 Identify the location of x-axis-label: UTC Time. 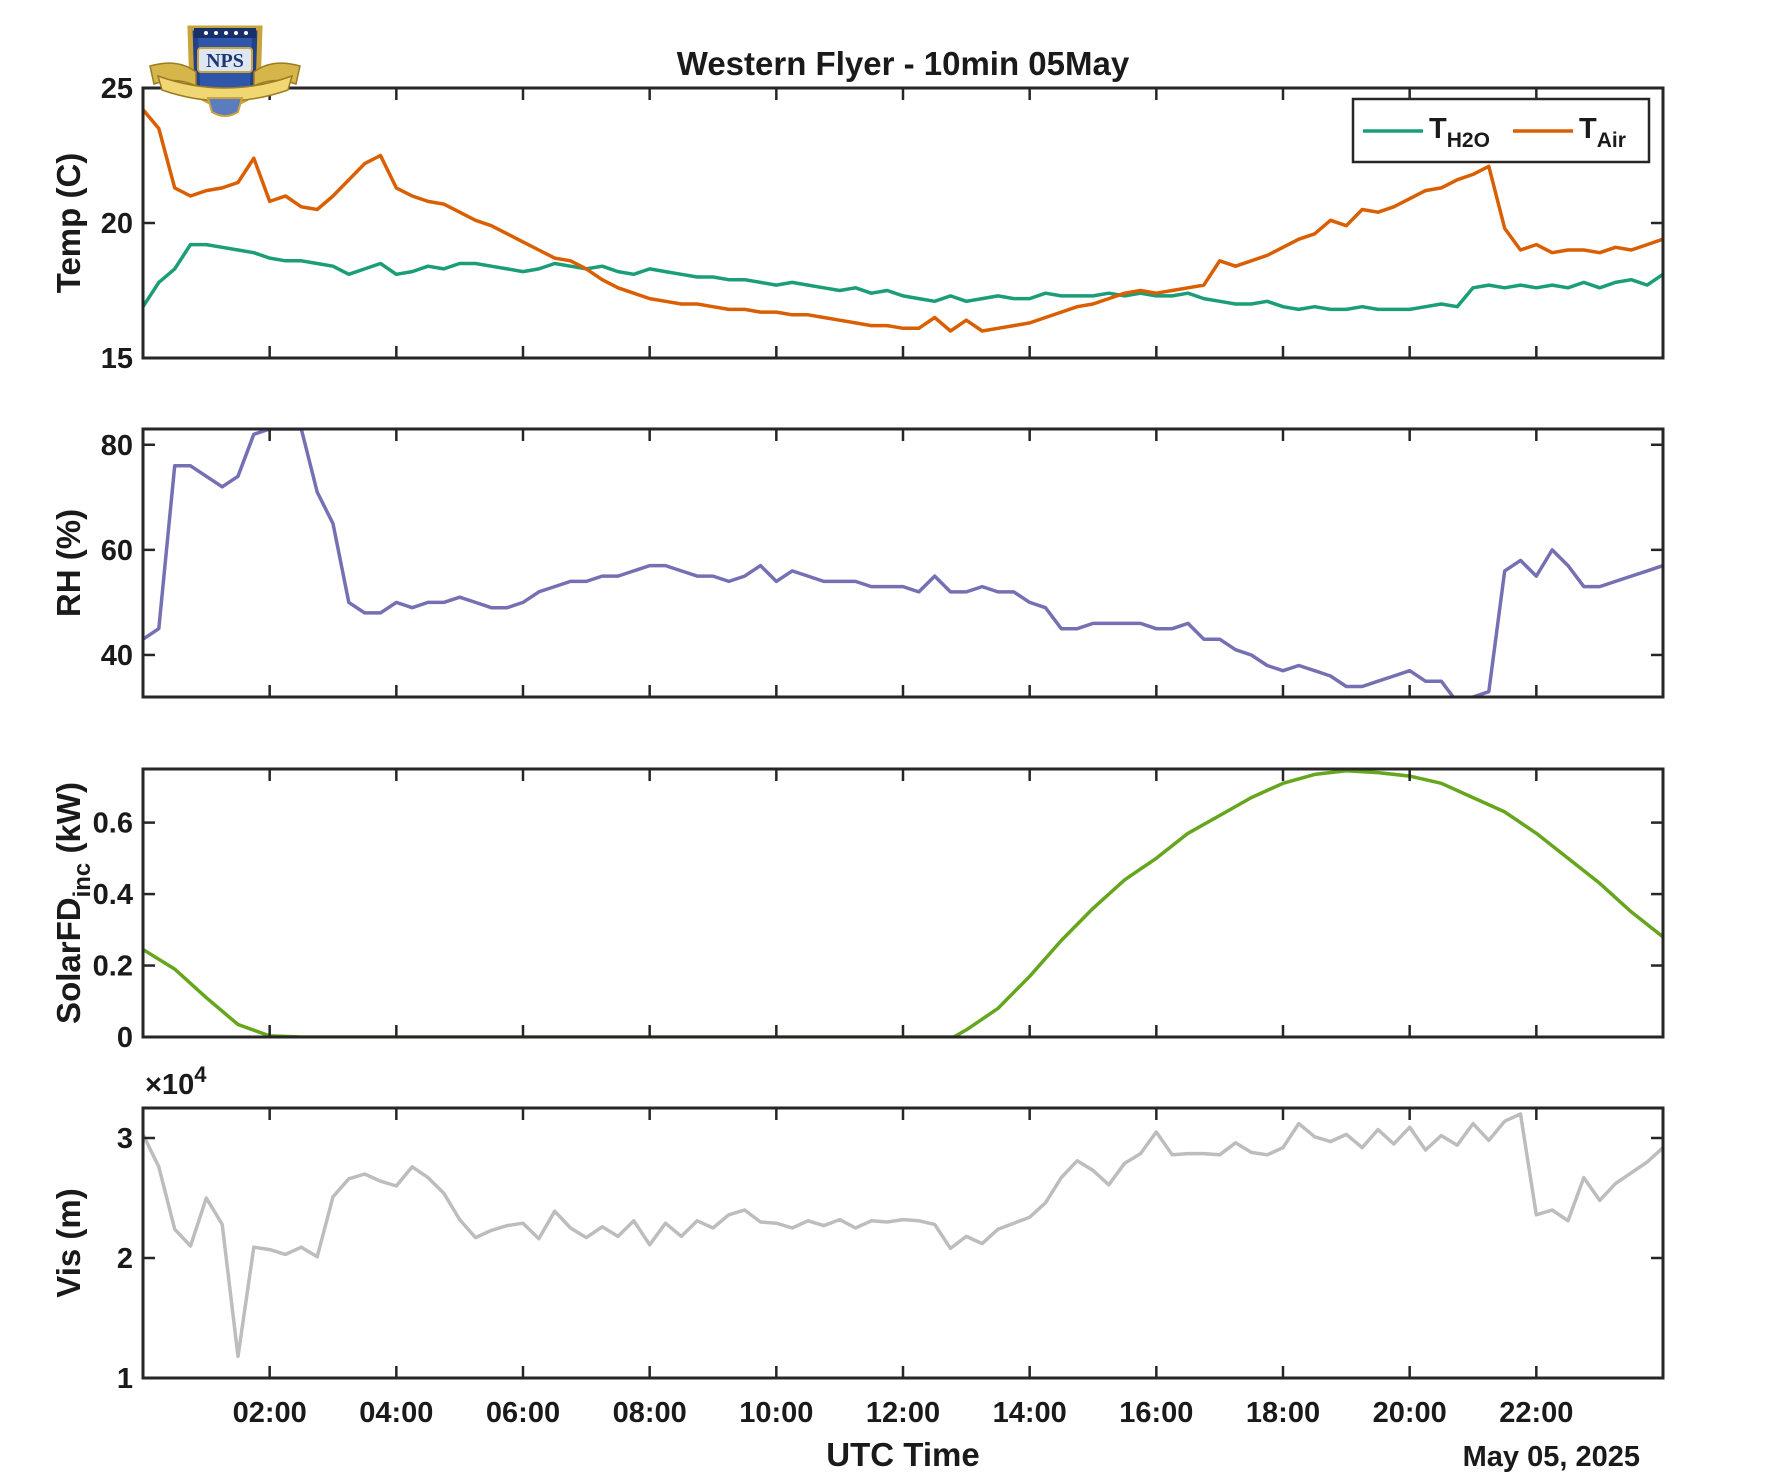
(902, 1454).